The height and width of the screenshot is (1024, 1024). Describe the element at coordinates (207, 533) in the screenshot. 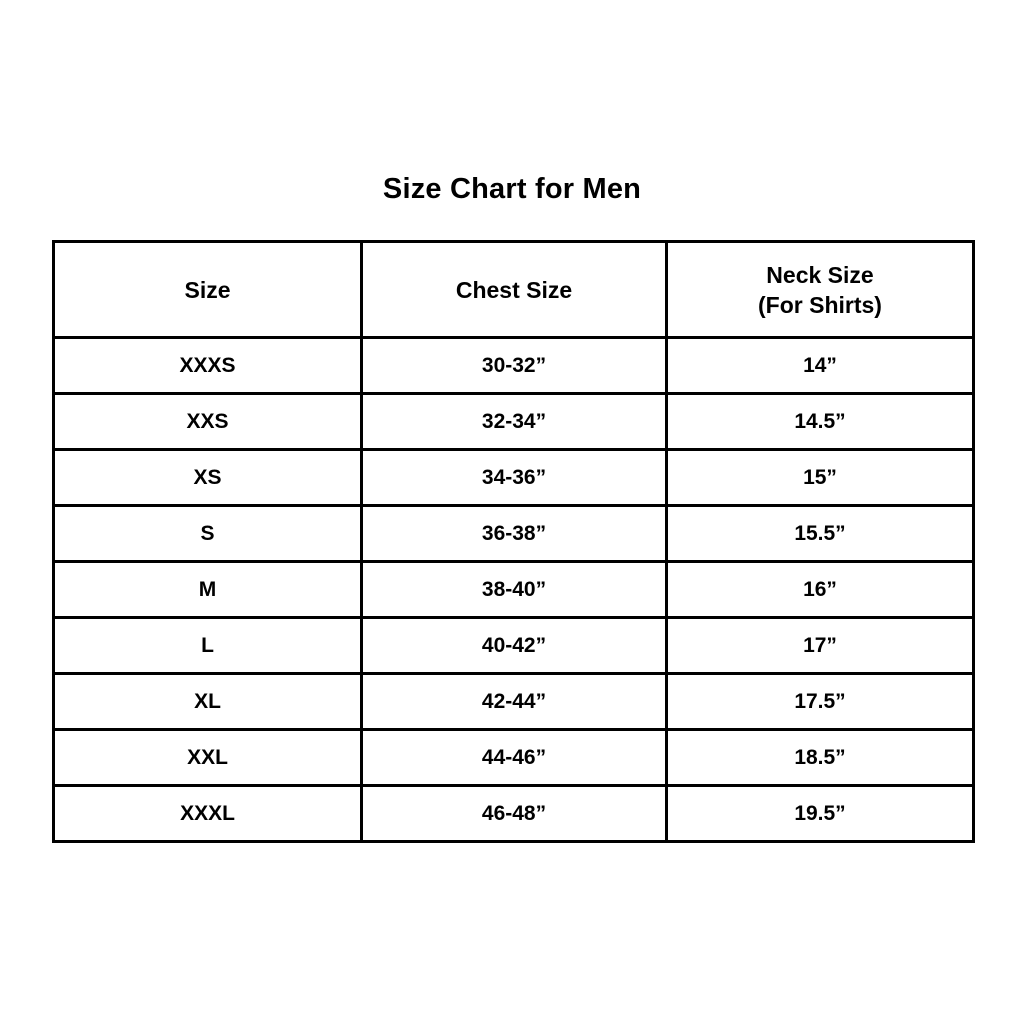

I see `cell-size: S` at that location.